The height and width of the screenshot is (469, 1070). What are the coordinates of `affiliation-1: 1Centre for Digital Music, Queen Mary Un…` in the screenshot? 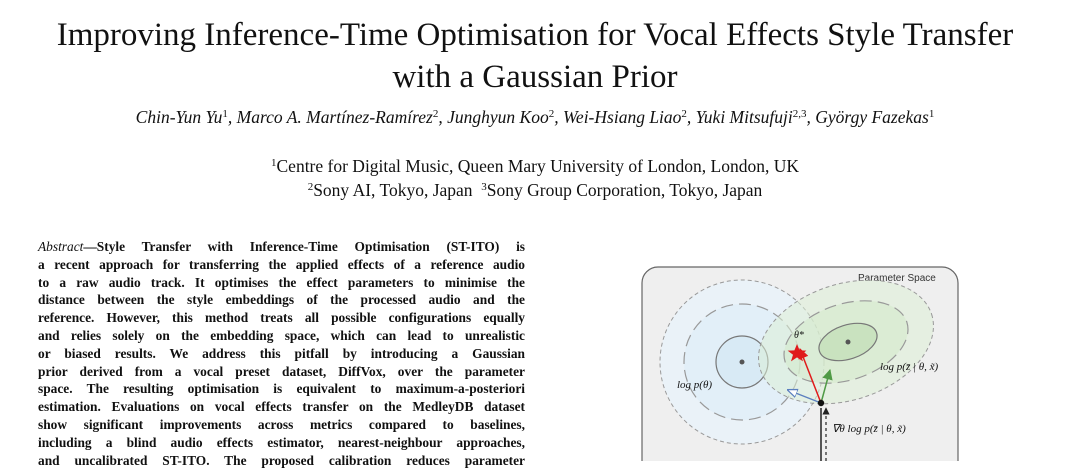 It's located at (535, 166).